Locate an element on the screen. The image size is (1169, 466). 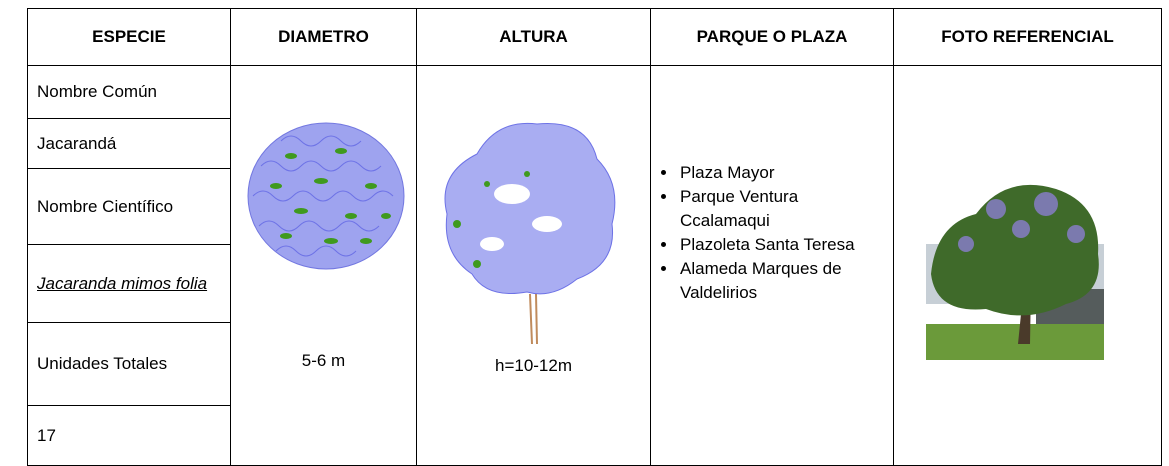
diameter-cell: 5-6 m is located at coordinates (323, 265).